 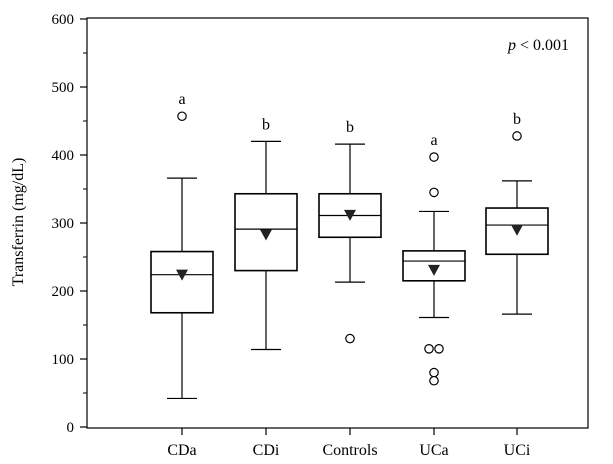 I want to click on p-value-text: < 0.001, so click(x=542, y=45).